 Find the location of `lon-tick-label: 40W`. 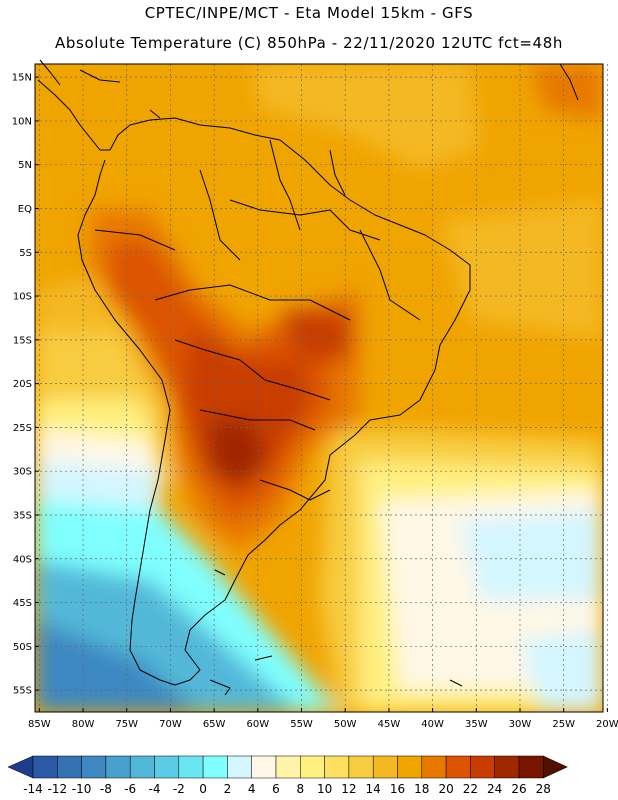

lon-tick-label: 40W is located at coordinates (432, 724).